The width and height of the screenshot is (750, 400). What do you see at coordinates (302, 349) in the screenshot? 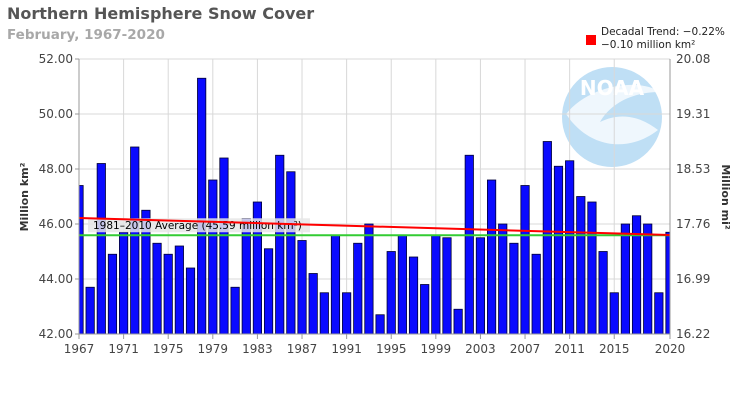
I see `x-tick-label: 1987` at bounding box center [302, 349].